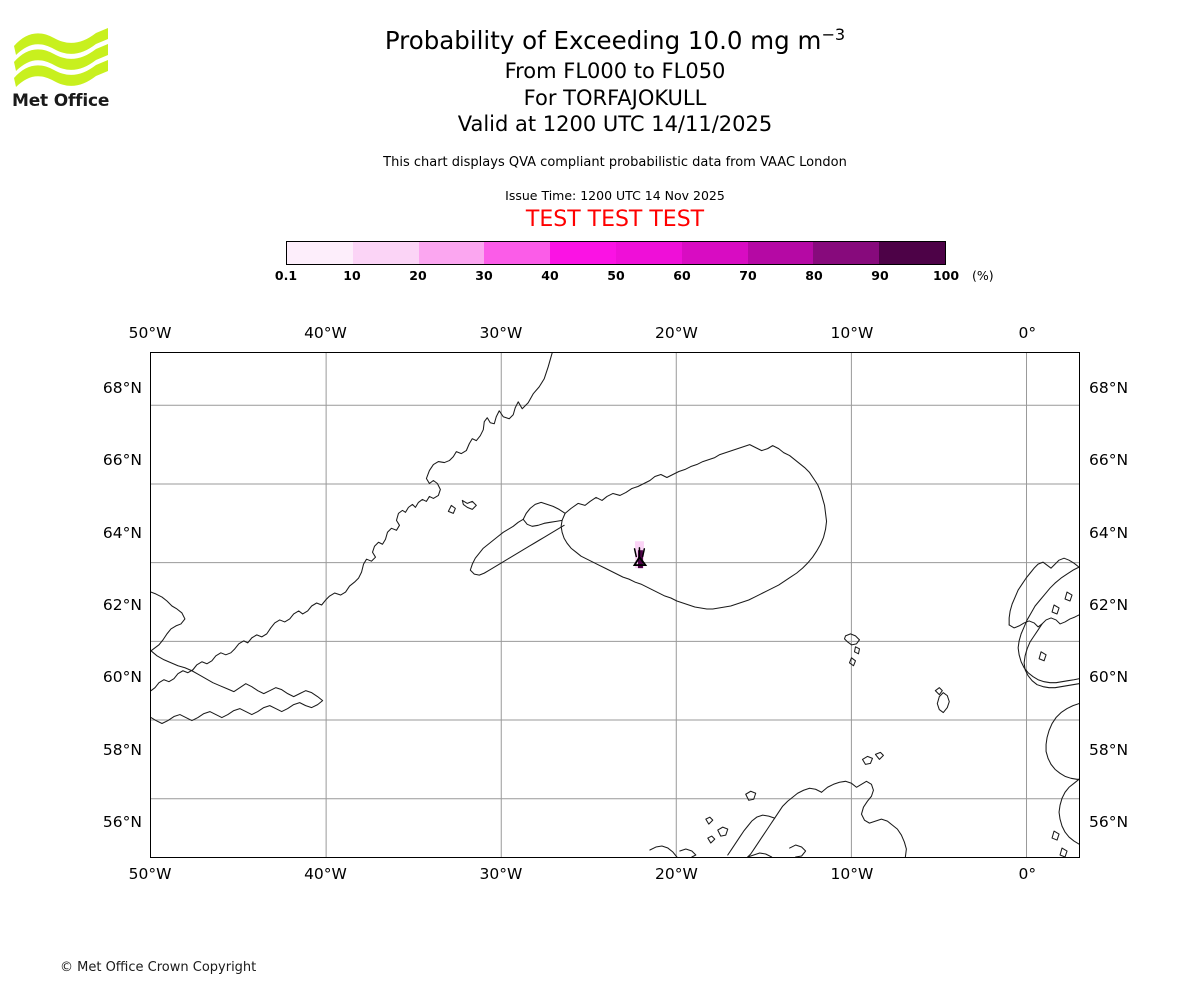 Image resolution: width=1200 pixels, height=1000 pixels. I want to click on colorbar-gradient, so click(616, 253).